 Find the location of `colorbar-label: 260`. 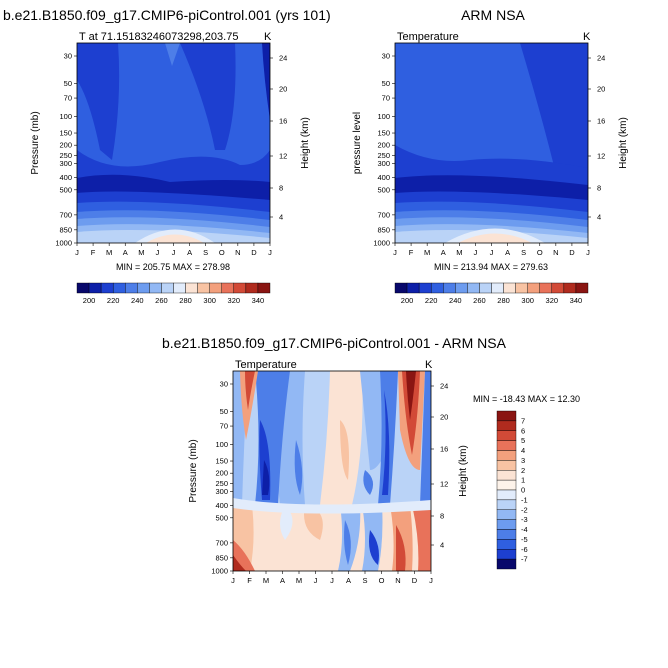

colorbar-label: 260 is located at coordinates (161, 300).